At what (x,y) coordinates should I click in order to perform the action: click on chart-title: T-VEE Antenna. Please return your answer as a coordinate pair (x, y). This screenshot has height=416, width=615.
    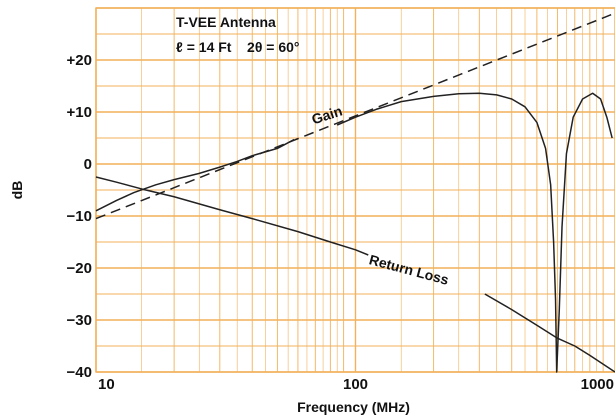
    Looking at the image, I should click on (226, 22).